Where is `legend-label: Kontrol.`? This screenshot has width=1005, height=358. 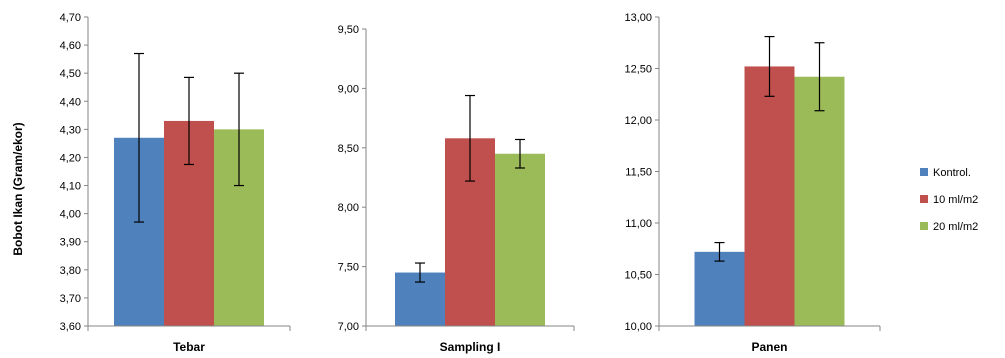 legend-label: Kontrol. is located at coordinates (952, 173).